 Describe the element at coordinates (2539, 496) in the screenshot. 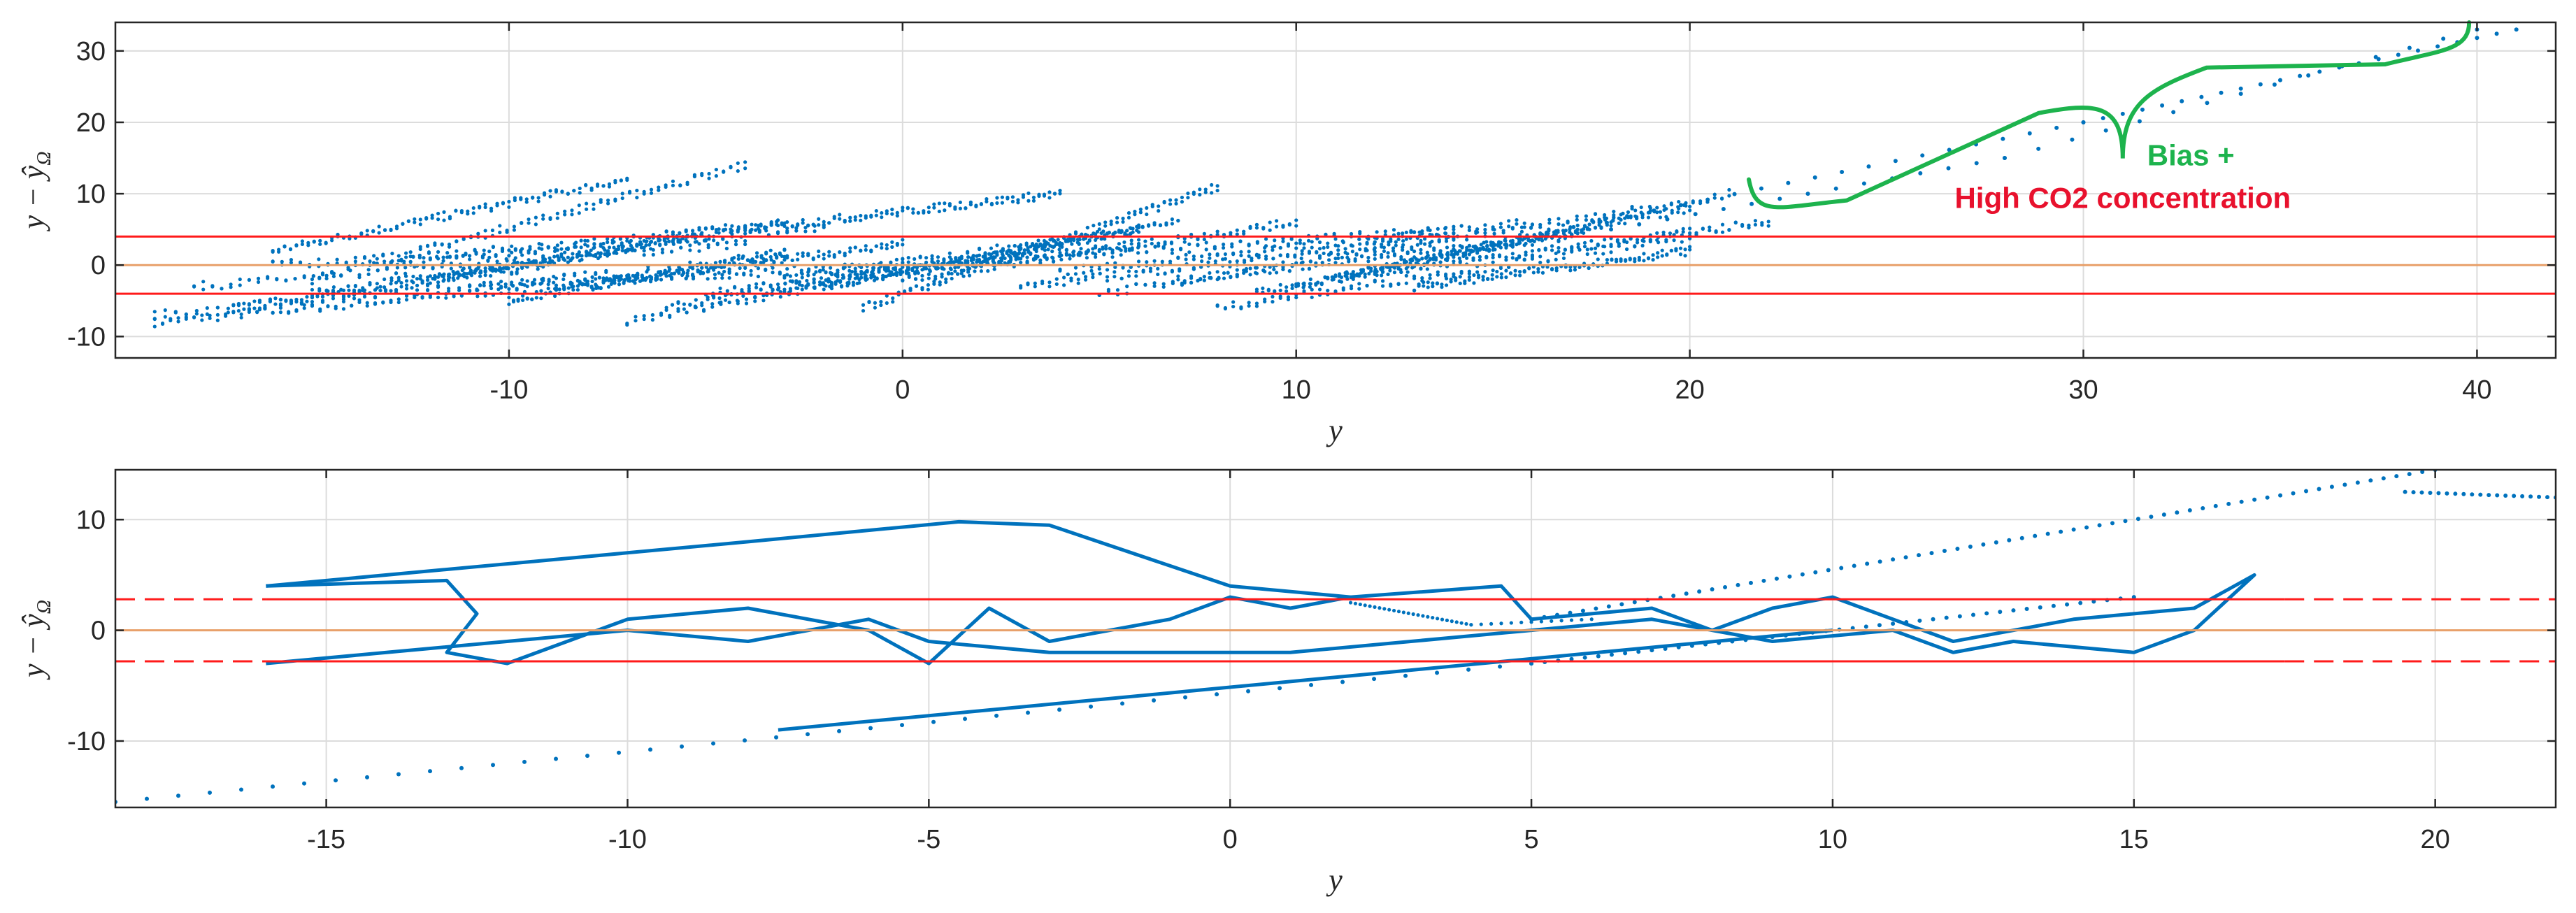

I see `flat-tail-point` at that location.